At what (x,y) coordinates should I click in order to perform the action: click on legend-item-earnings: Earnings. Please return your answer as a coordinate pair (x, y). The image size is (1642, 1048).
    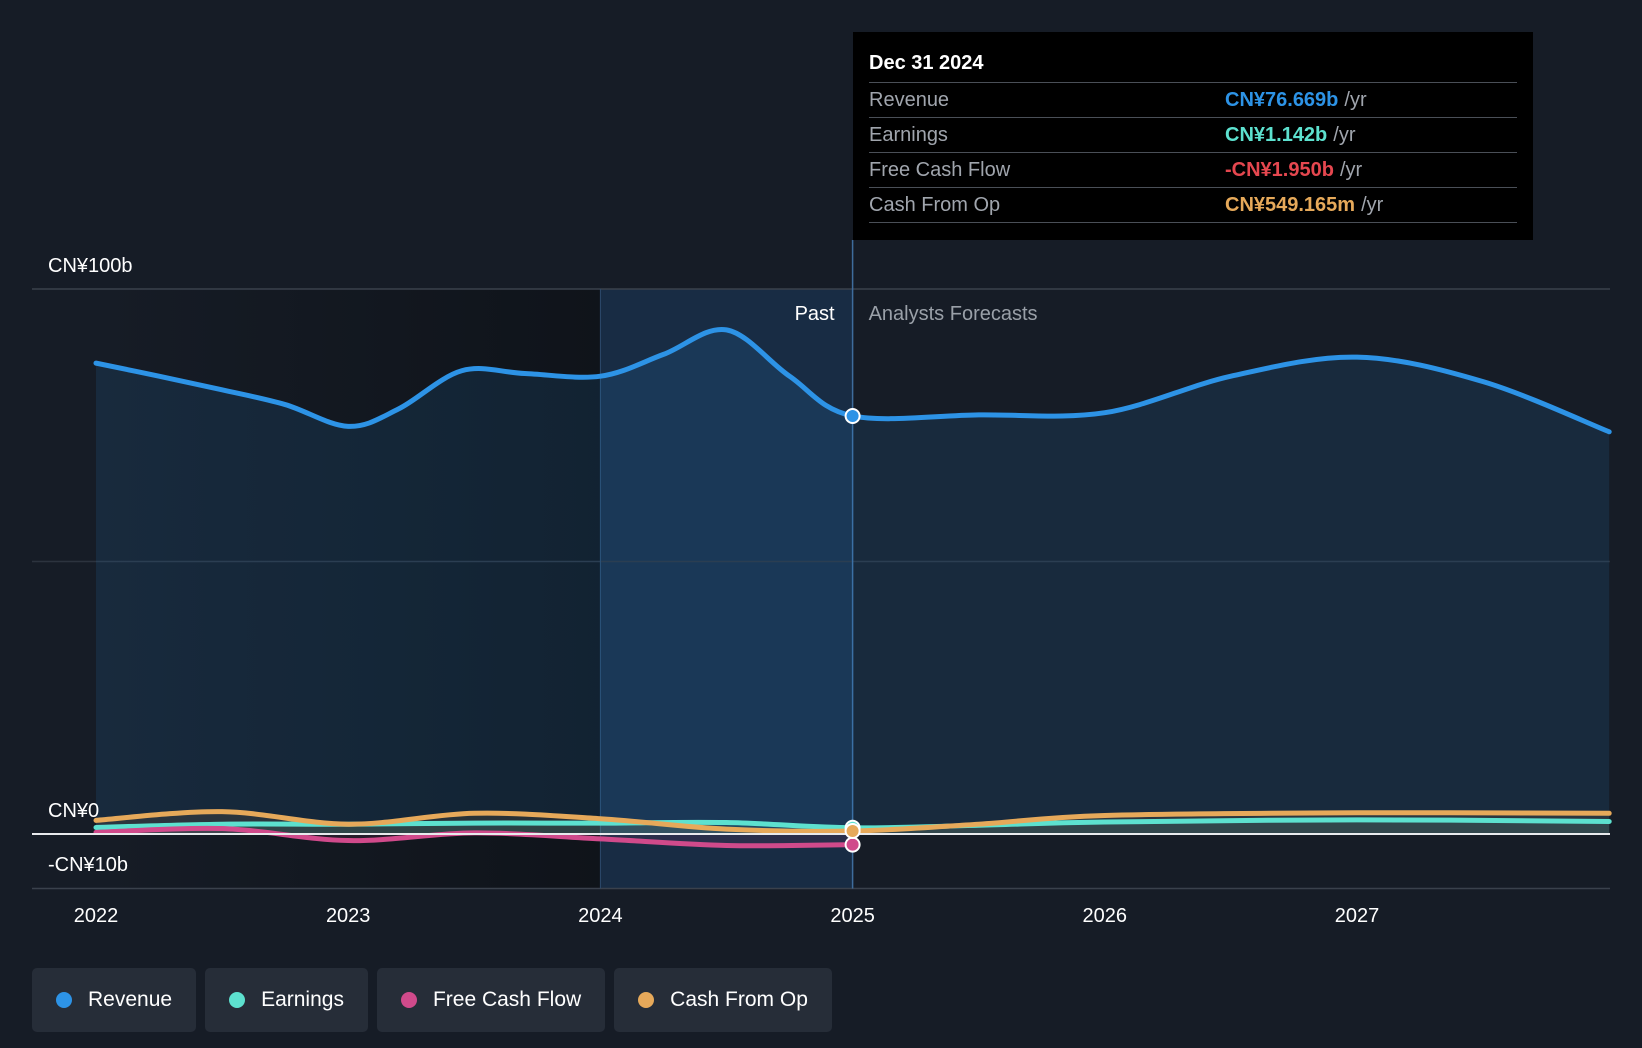
    Looking at the image, I should click on (286, 1000).